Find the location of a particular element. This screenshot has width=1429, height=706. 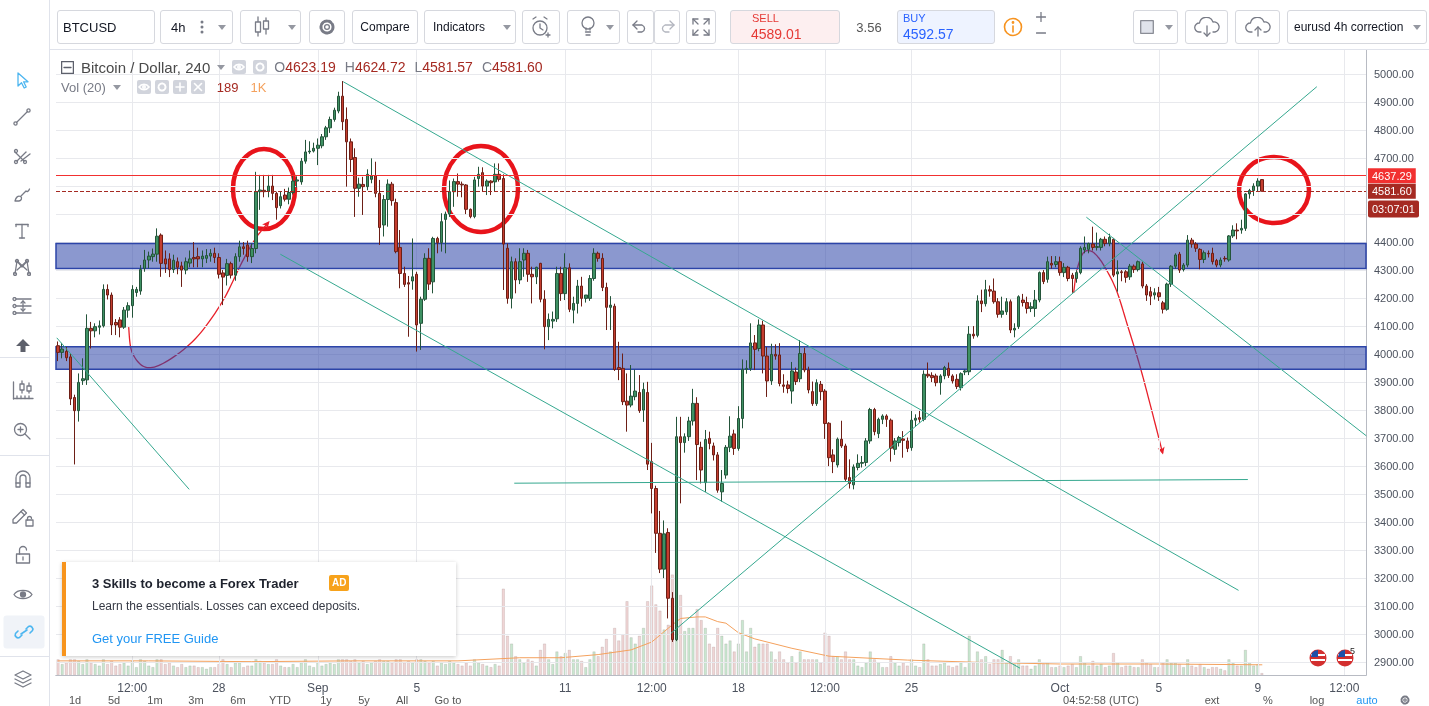

chart-title: Vol (20) is located at coordinates (83, 87).